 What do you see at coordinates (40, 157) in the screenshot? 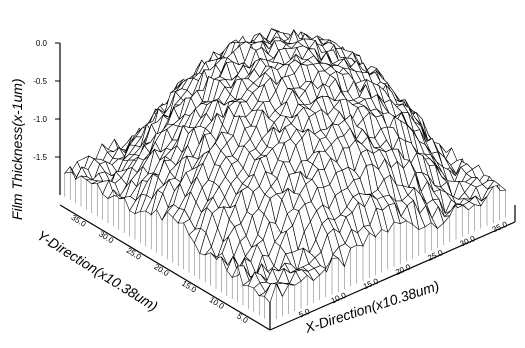
I see `z-tick-label: -1.5` at bounding box center [40, 157].